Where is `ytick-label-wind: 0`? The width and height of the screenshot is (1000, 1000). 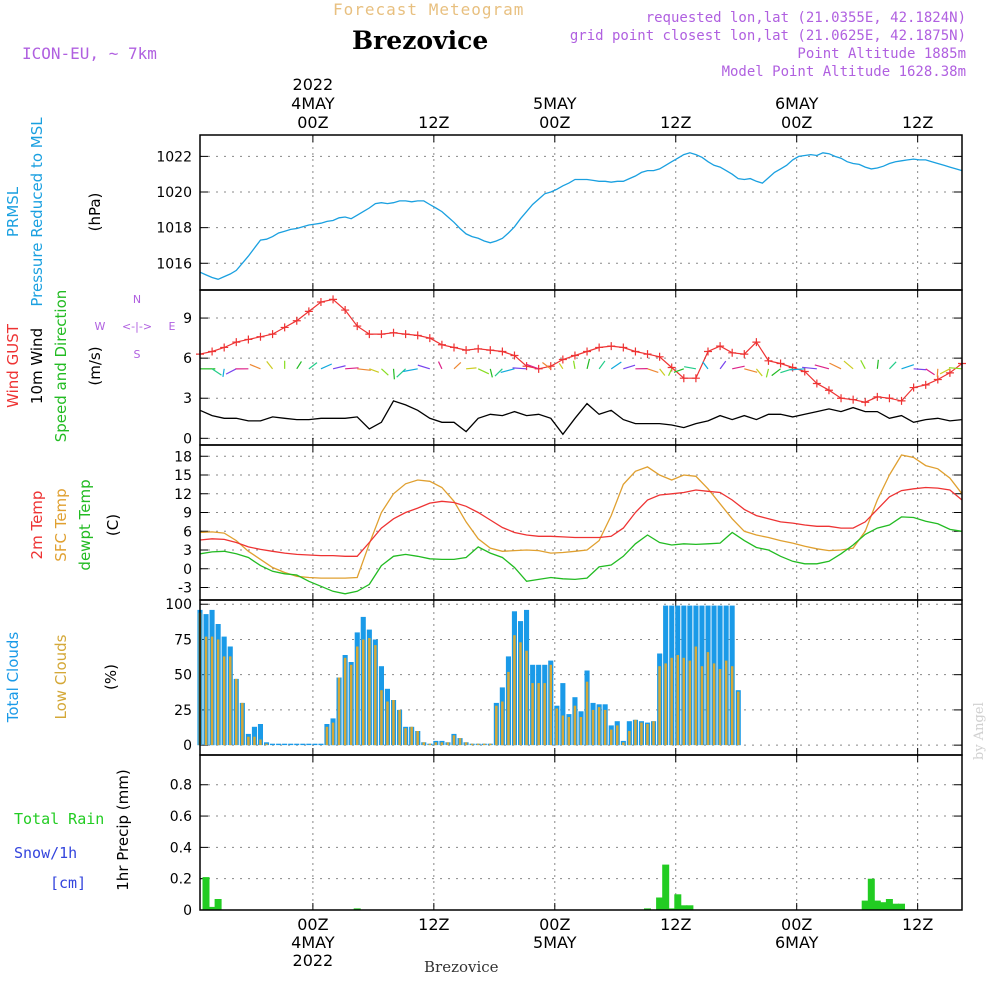 ytick-label-wind: 0 is located at coordinates (187, 439).